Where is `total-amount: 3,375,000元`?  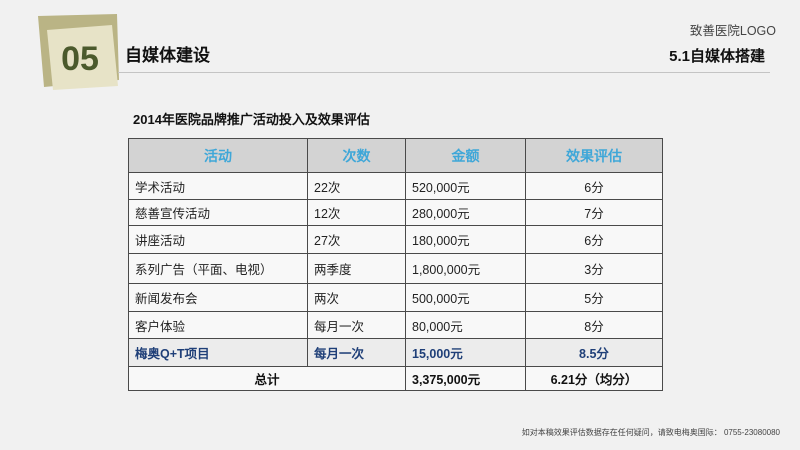 total-amount: 3,375,000元 is located at coordinates (465, 378).